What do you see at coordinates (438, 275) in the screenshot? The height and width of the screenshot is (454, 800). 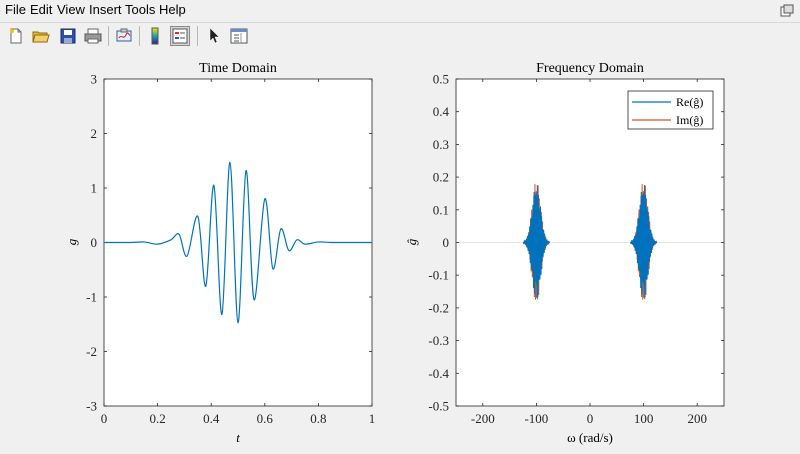 I see `freq-ytick-label: -0.1` at bounding box center [438, 275].